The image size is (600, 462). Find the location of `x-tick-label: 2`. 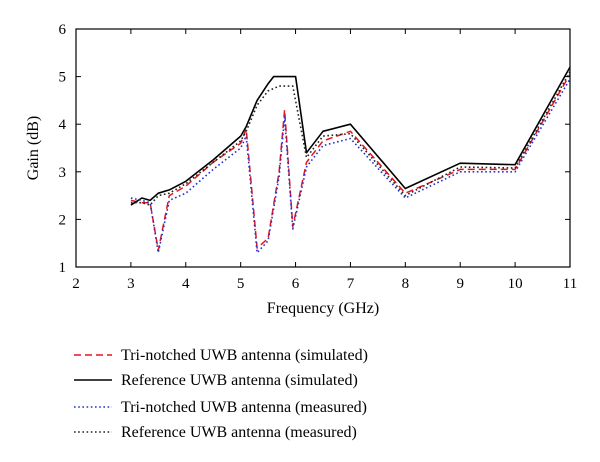

x-tick-label: 2 is located at coordinates (76, 284).